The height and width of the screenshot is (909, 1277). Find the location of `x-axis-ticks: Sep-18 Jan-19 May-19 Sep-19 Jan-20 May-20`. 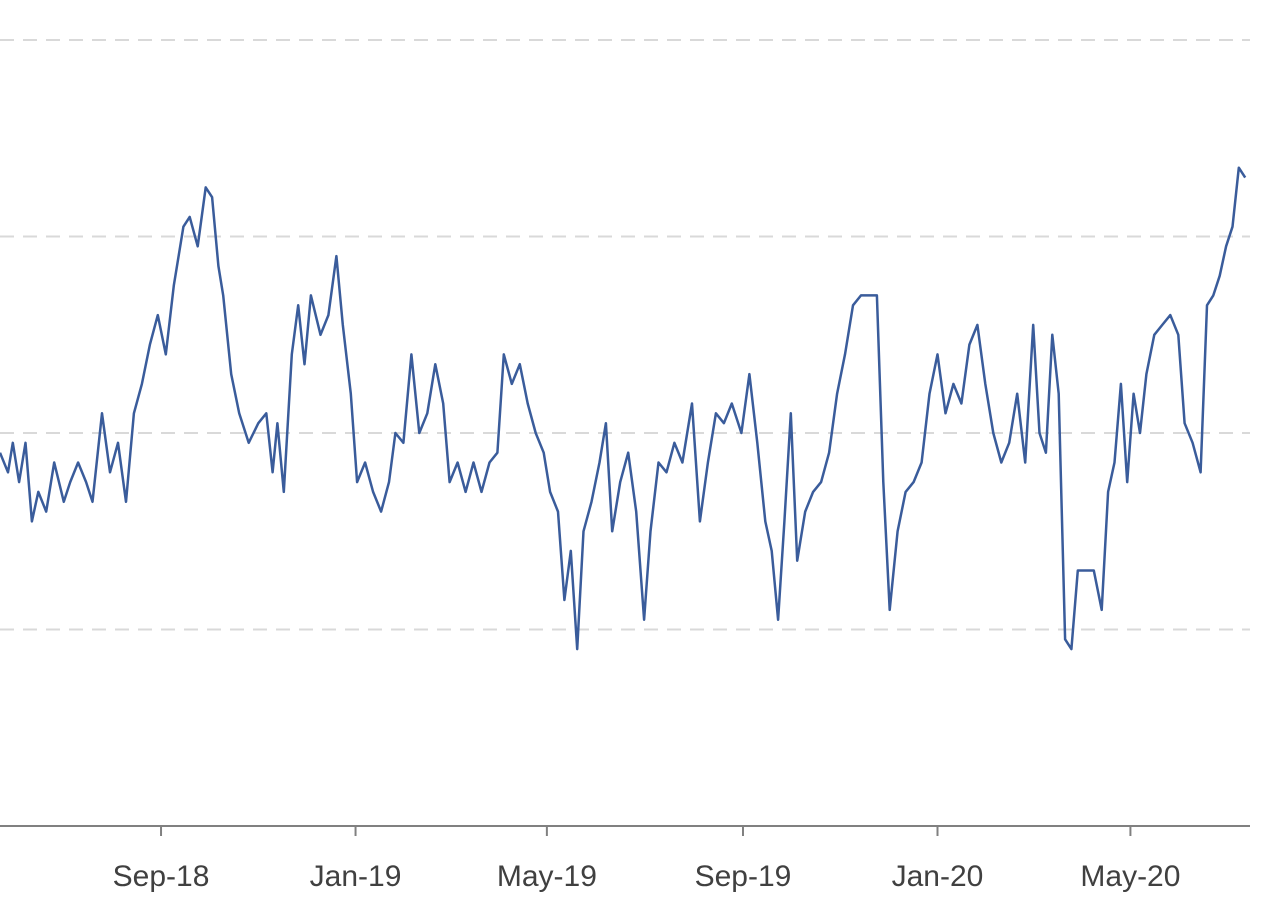

x-axis-ticks: Sep-18 Jan-19 May-19 Sep-19 Jan-20 May-20 is located at coordinates (646, 859).